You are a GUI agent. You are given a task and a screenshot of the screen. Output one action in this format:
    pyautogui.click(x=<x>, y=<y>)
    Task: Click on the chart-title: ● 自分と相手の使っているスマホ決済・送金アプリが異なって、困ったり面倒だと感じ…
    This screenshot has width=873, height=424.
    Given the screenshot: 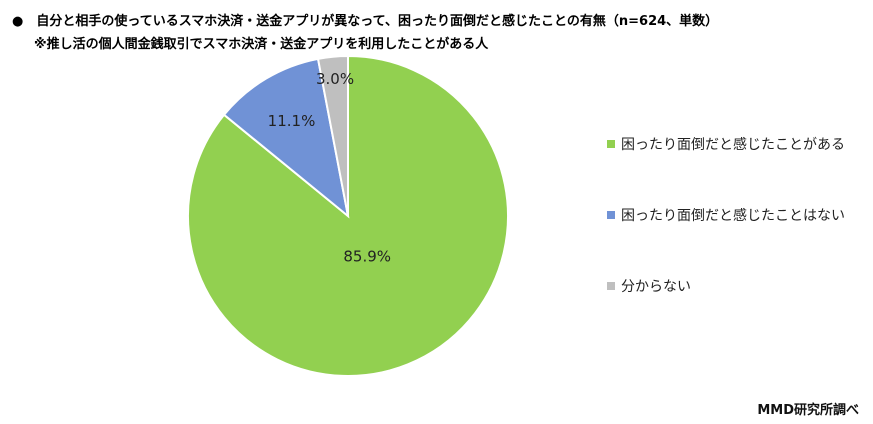 What is the action you would take?
    pyautogui.click(x=365, y=21)
    